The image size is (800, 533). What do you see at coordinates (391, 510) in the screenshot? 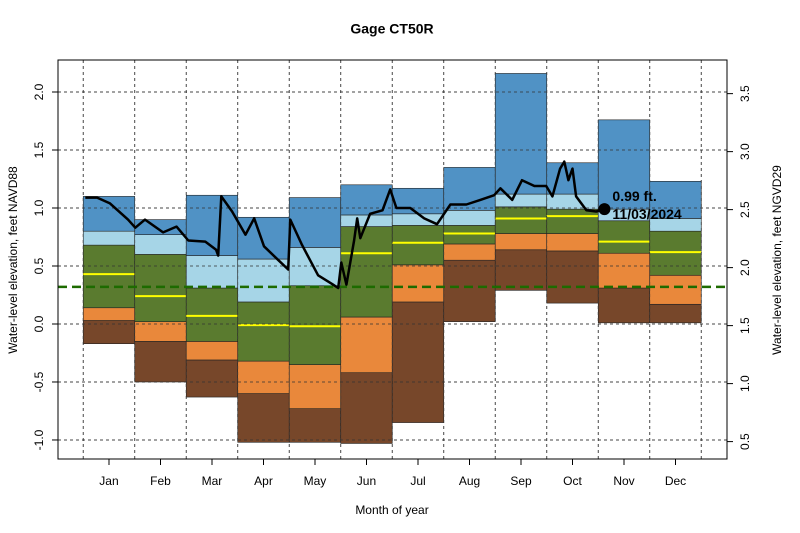
I see `x-axis-label: Month of year` at bounding box center [391, 510].